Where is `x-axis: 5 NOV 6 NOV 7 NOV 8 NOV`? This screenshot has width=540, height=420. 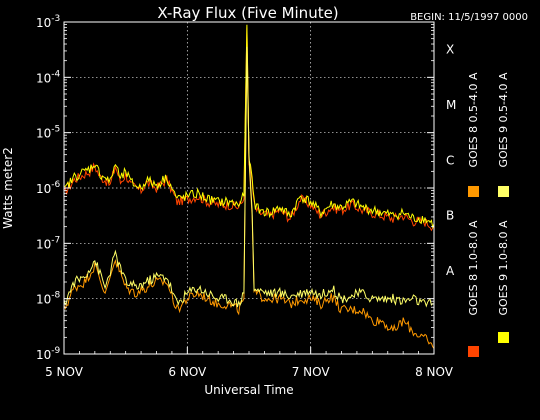 x-axis: 5 NOV 6 NOV 7 NOV 8 NOV is located at coordinates (249, 363).